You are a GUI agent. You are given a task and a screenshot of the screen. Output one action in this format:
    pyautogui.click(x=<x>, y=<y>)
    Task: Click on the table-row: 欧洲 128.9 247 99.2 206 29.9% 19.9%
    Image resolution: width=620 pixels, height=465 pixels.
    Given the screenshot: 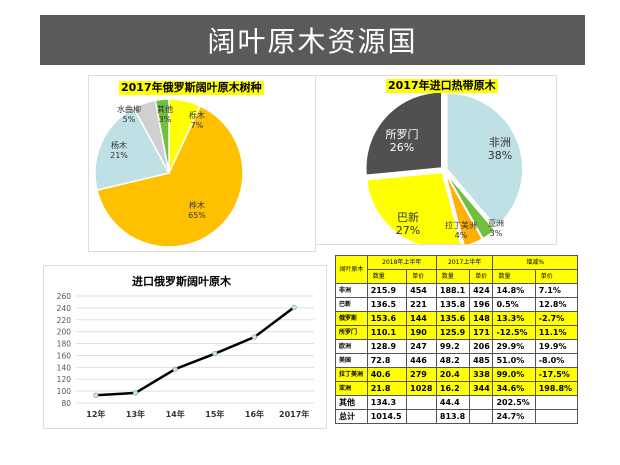 What is the action you would take?
    pyautogui.click(x=457, y=346)
    